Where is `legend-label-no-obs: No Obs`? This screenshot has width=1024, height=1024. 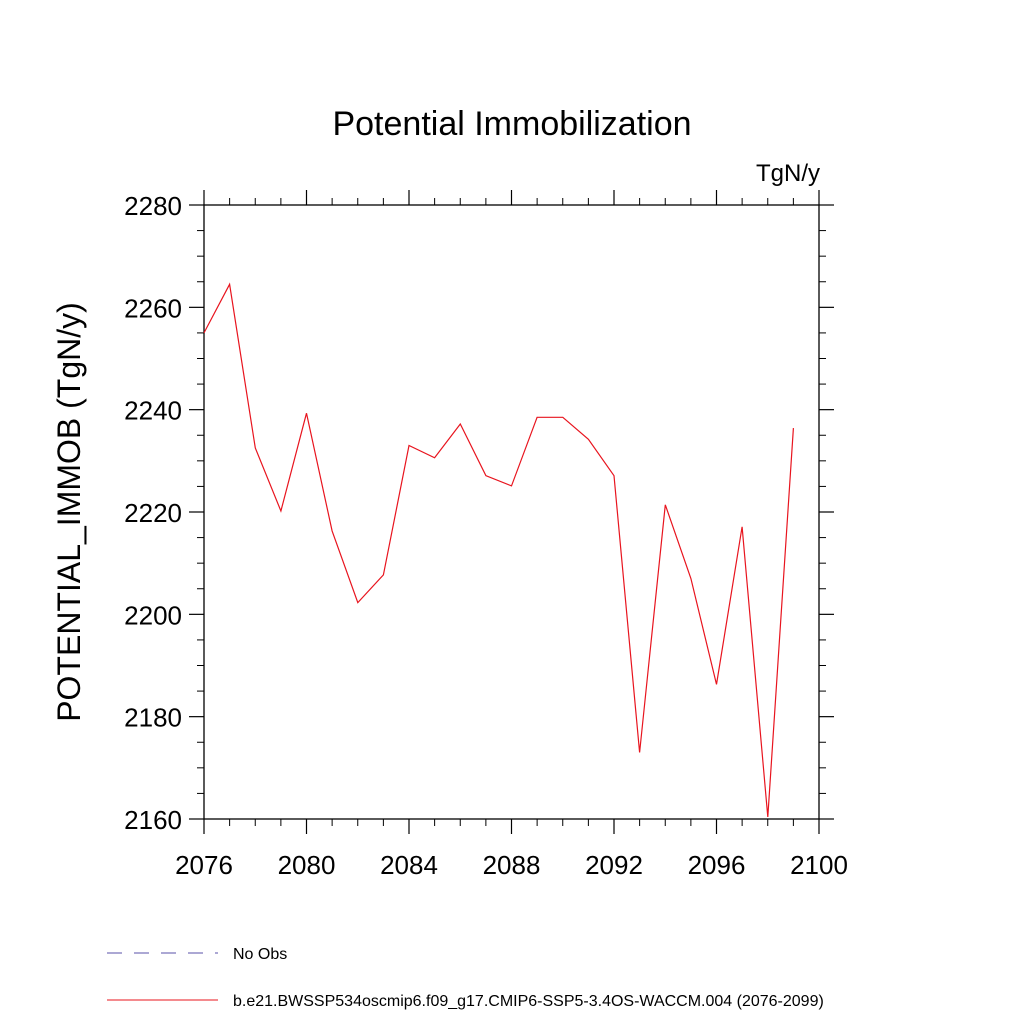
legend-label-no-obs: No Obs is located at coordinates (260, 954).